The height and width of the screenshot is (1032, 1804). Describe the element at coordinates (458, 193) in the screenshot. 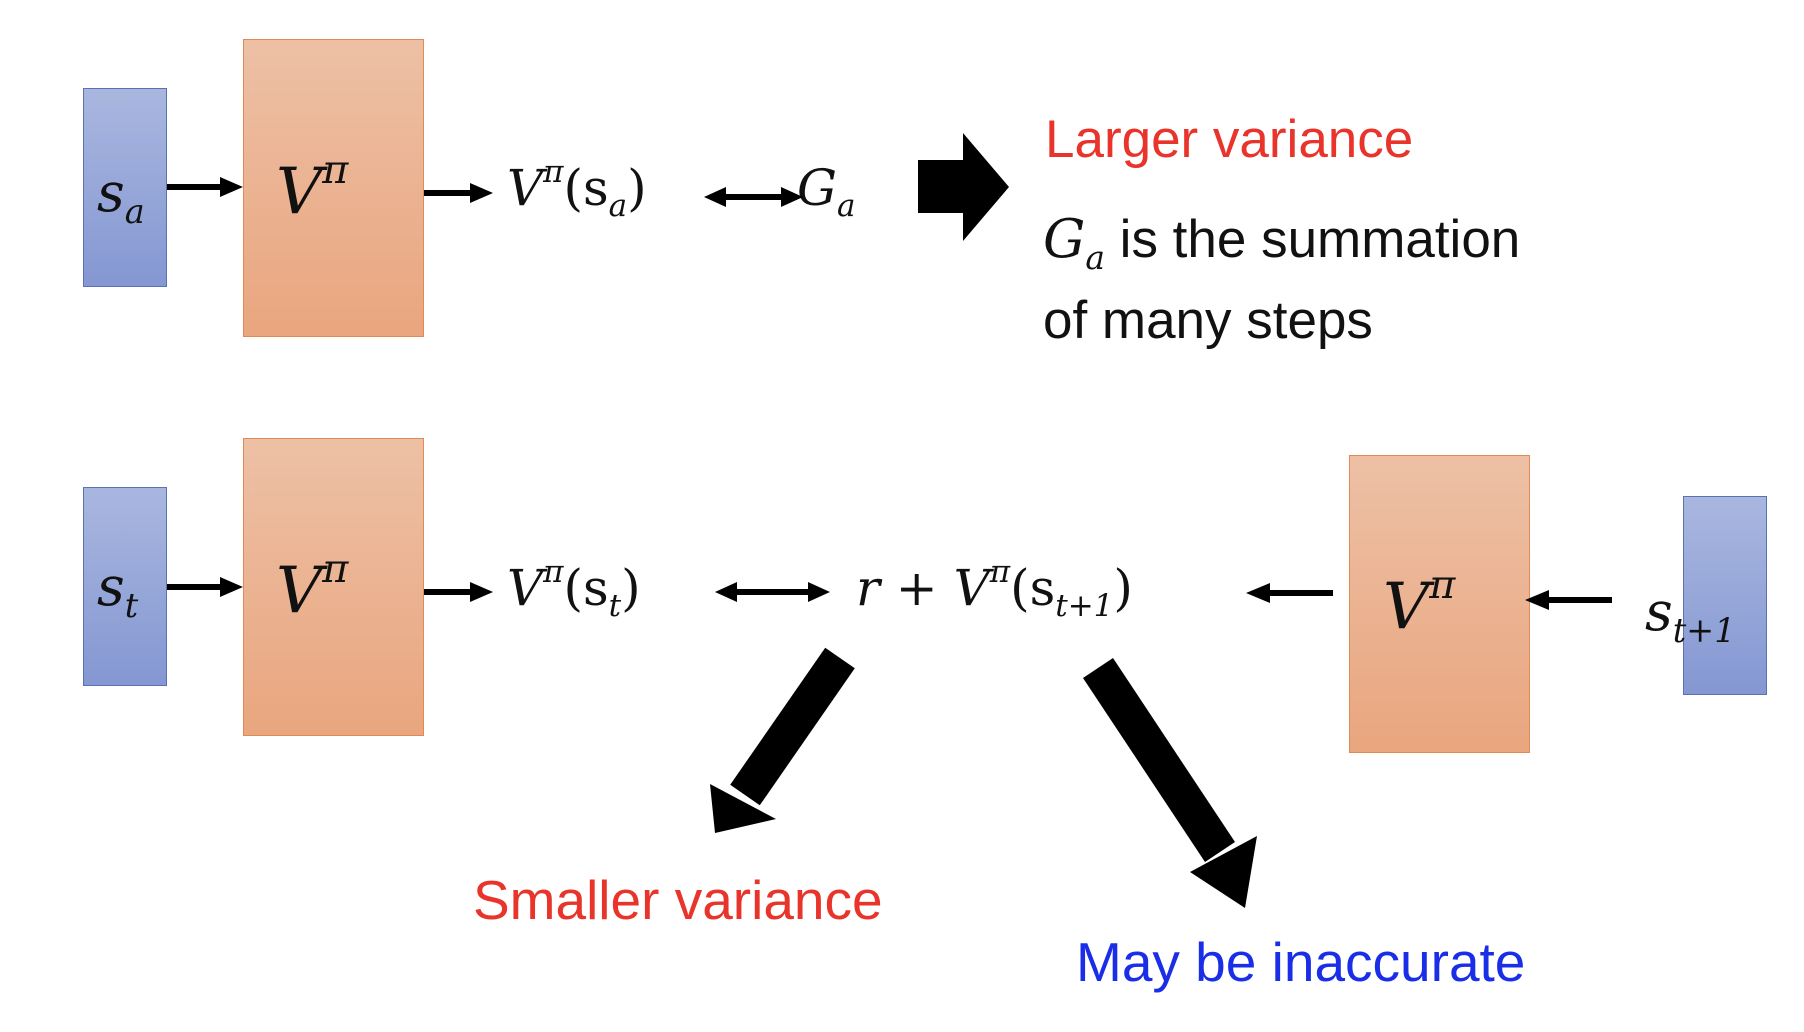

I see `arrow-network-to-value-top` at that location.